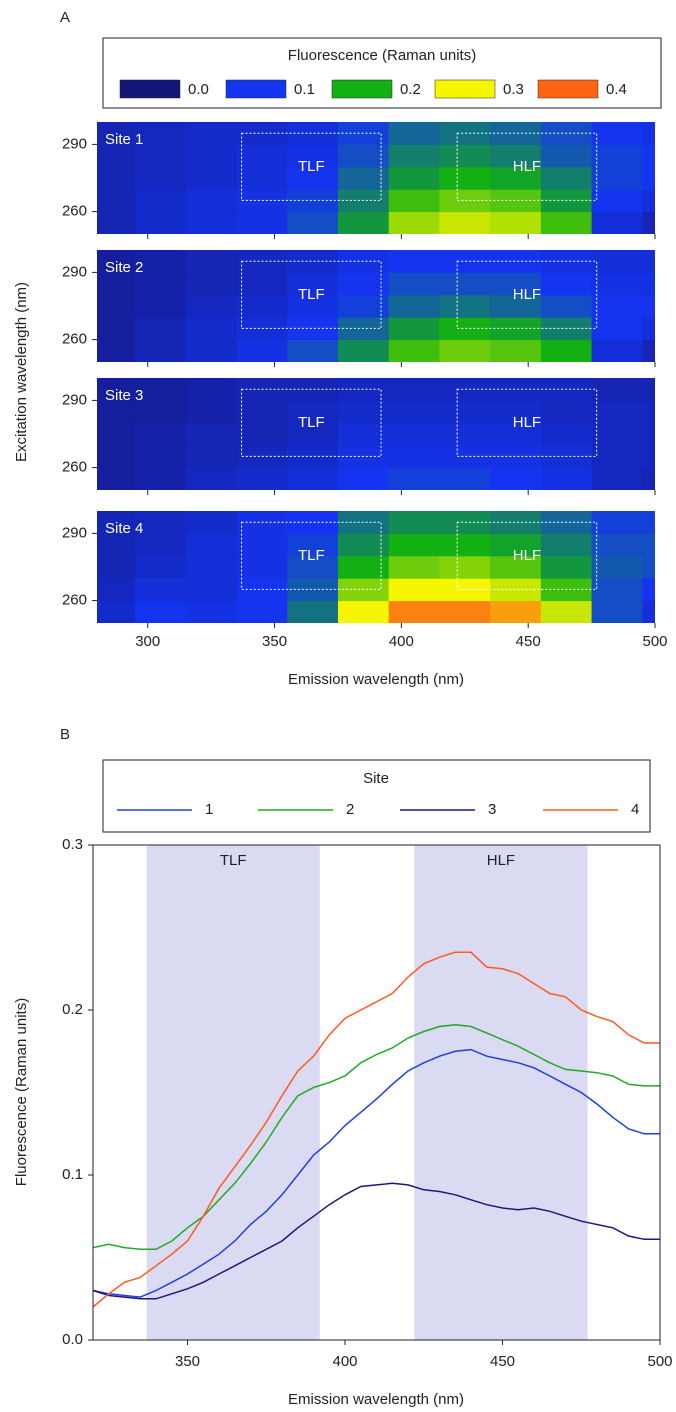 The height and width of the screenshot is (1412, 676). What do you see at coordinates (124, 395) in the screenshot?
I see `panel-name: Site 3` at bounding box center [124, 395].